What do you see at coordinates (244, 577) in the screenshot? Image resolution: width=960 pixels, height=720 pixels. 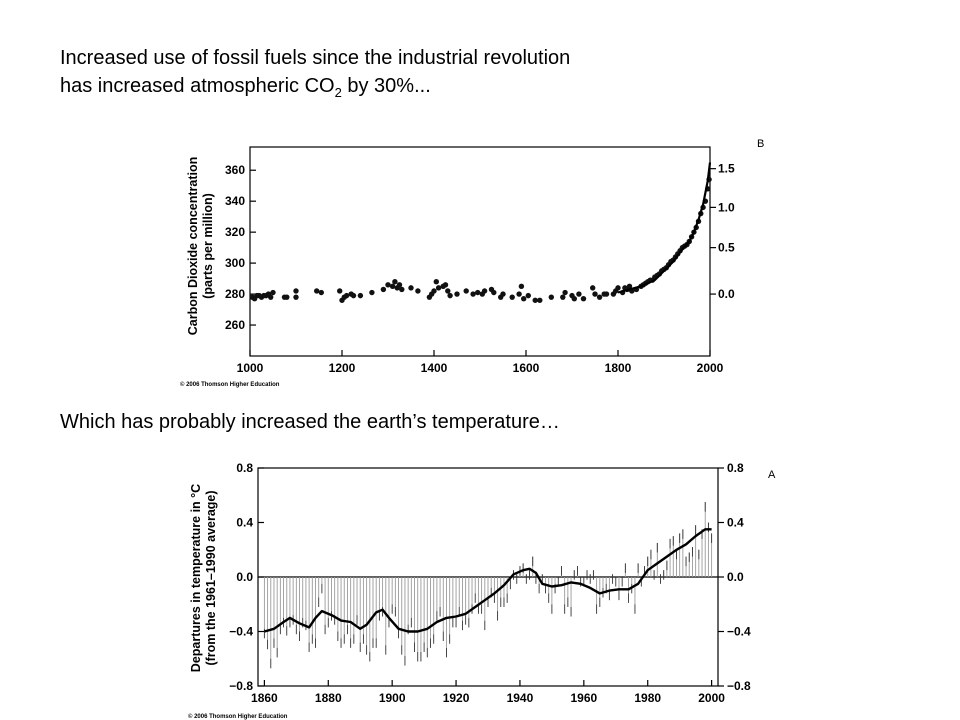 I see `temp-ytick-label: 0.0` at bounding box center [244, 577].